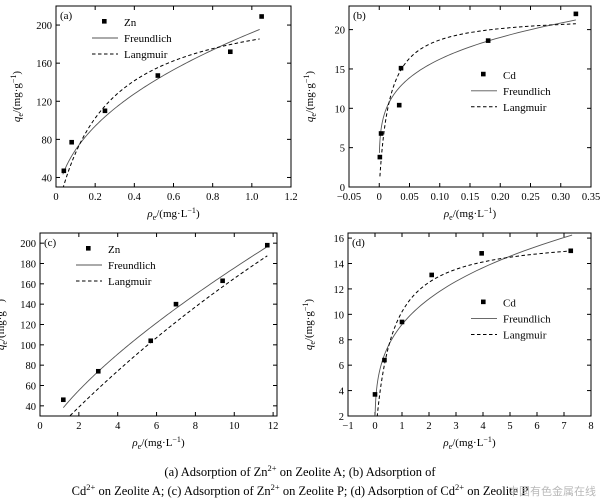  I want to click on x-tick-label: −0.05, so click(349, 197).